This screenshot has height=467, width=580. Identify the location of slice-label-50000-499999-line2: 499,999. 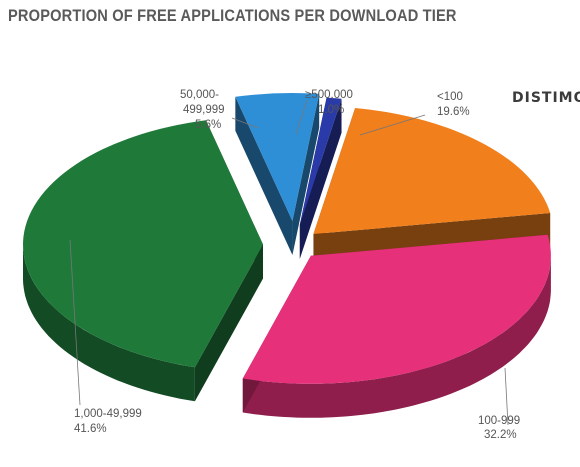
(204, 110).